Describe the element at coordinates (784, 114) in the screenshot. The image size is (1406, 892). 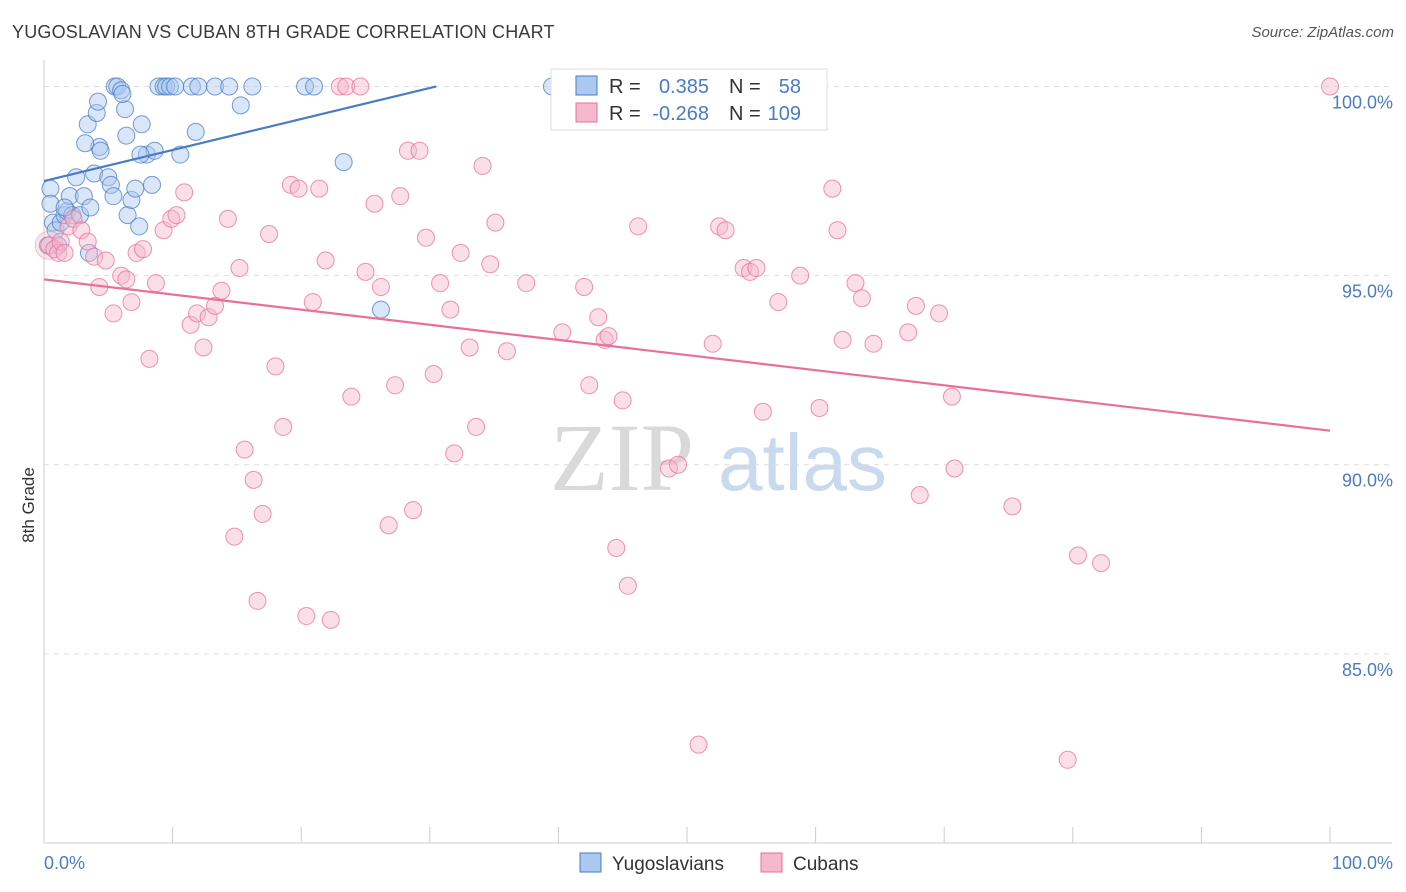
I see `legend-n-value-2: 109` at that location.